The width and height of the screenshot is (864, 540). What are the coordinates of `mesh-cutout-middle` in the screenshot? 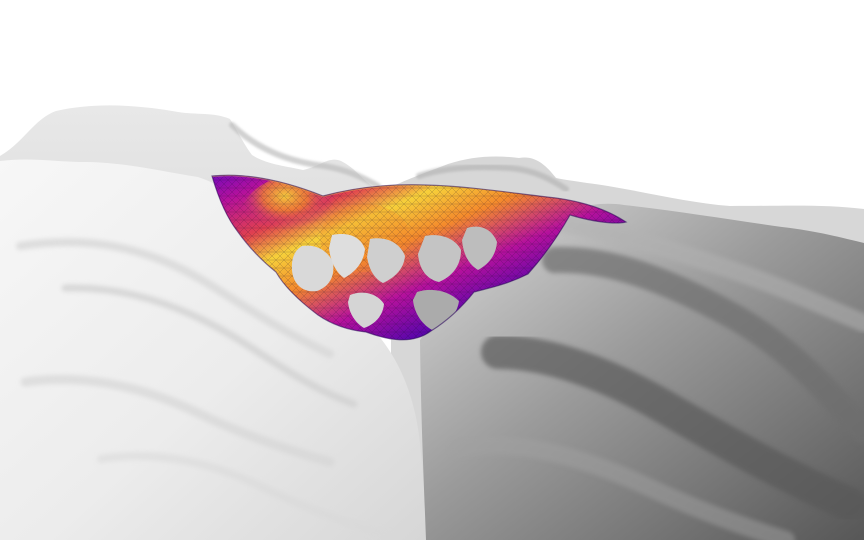 It's located at (386, 260).